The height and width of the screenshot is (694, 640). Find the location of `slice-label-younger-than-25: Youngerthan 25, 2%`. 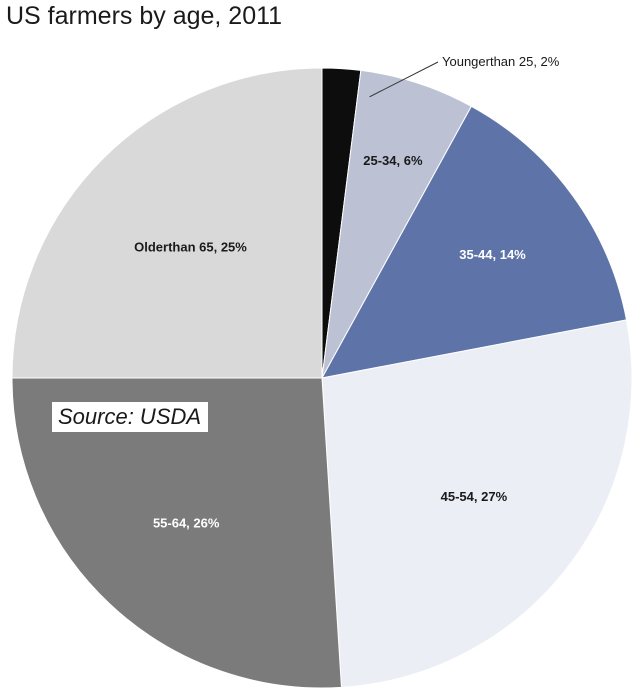

slice-label-younger-than-25: Youngerthan 25, 2% is located at coordinates (501, 61).